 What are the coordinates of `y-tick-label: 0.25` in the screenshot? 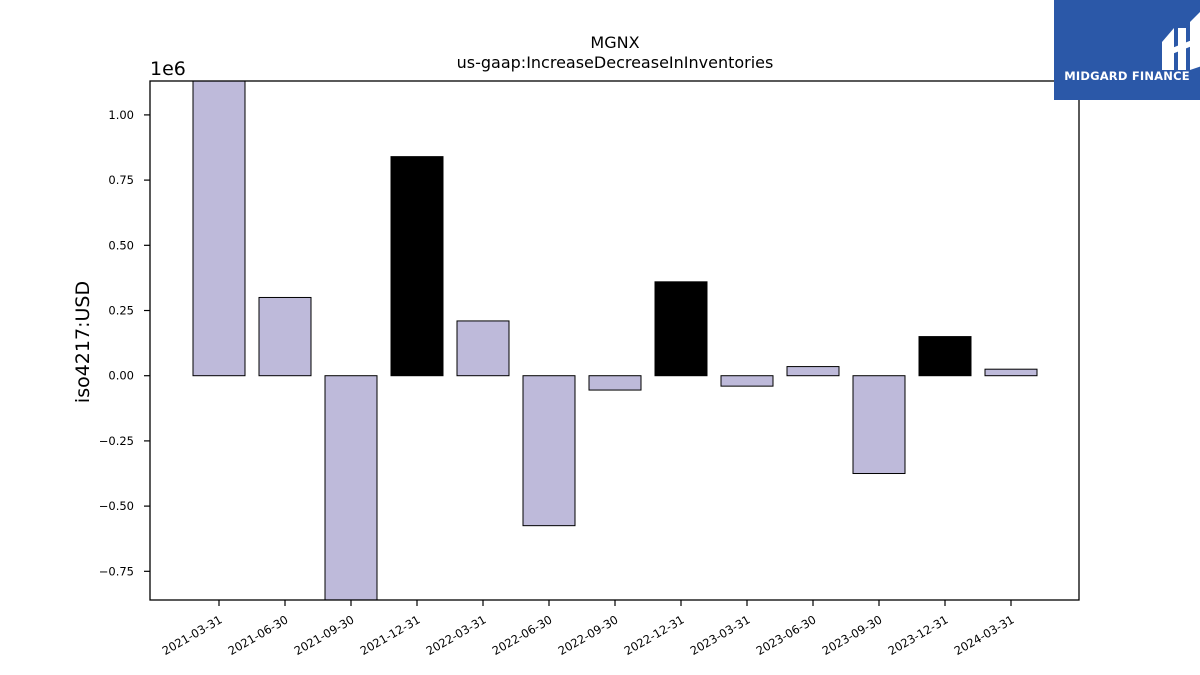 It's located at (121, 311).